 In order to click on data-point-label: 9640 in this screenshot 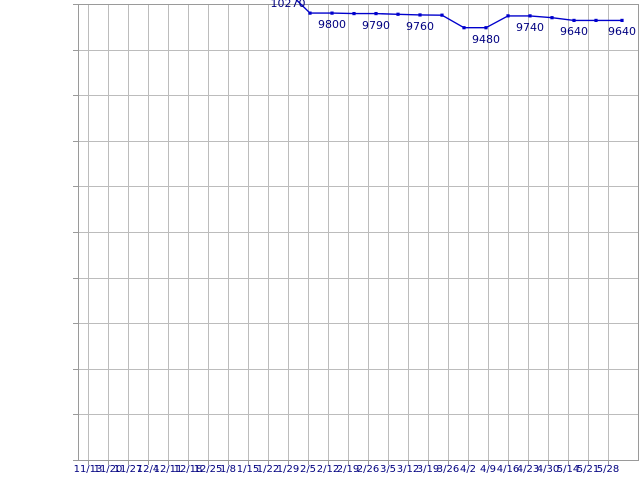, I will do `click(574, 32)`.